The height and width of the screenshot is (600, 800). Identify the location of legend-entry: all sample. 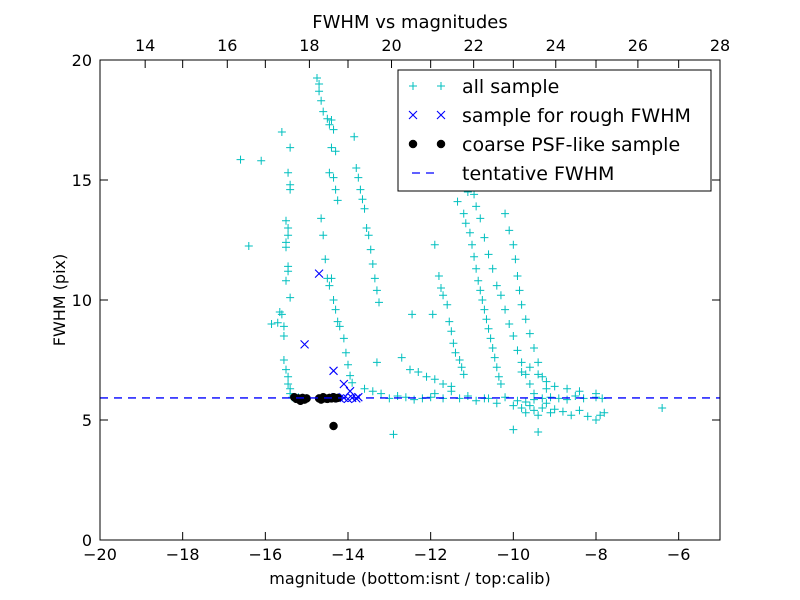
(484, 87).